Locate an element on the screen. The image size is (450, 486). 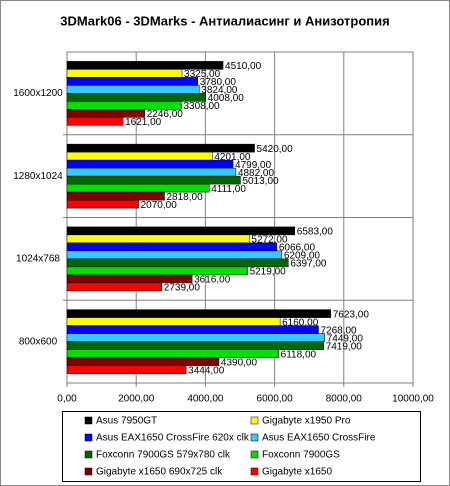
legend-label: Foxconn 7900GS is located at coordinates (301, 455).